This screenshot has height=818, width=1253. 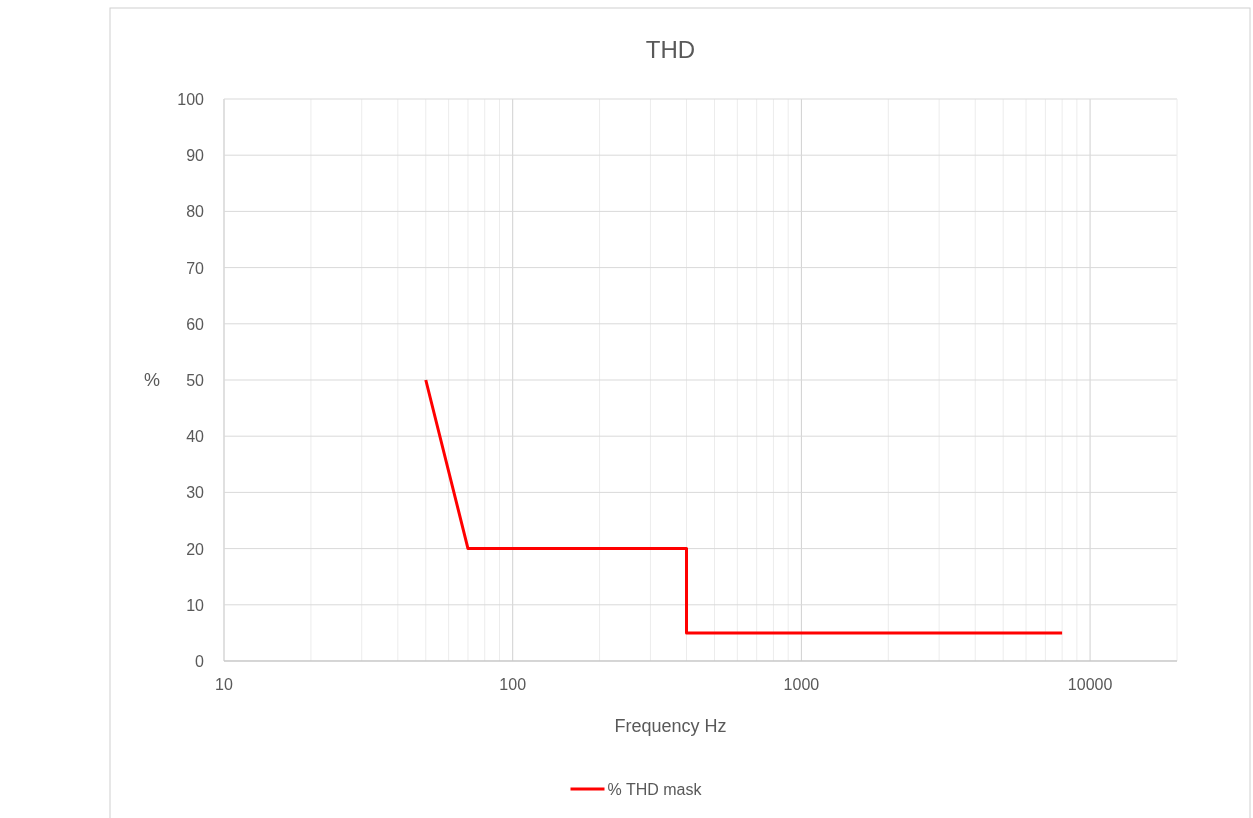 What do you see at coordinates (191, 99) in the screenshot?
I see `y-tick-label: 100` at bounding box center [191, 99].